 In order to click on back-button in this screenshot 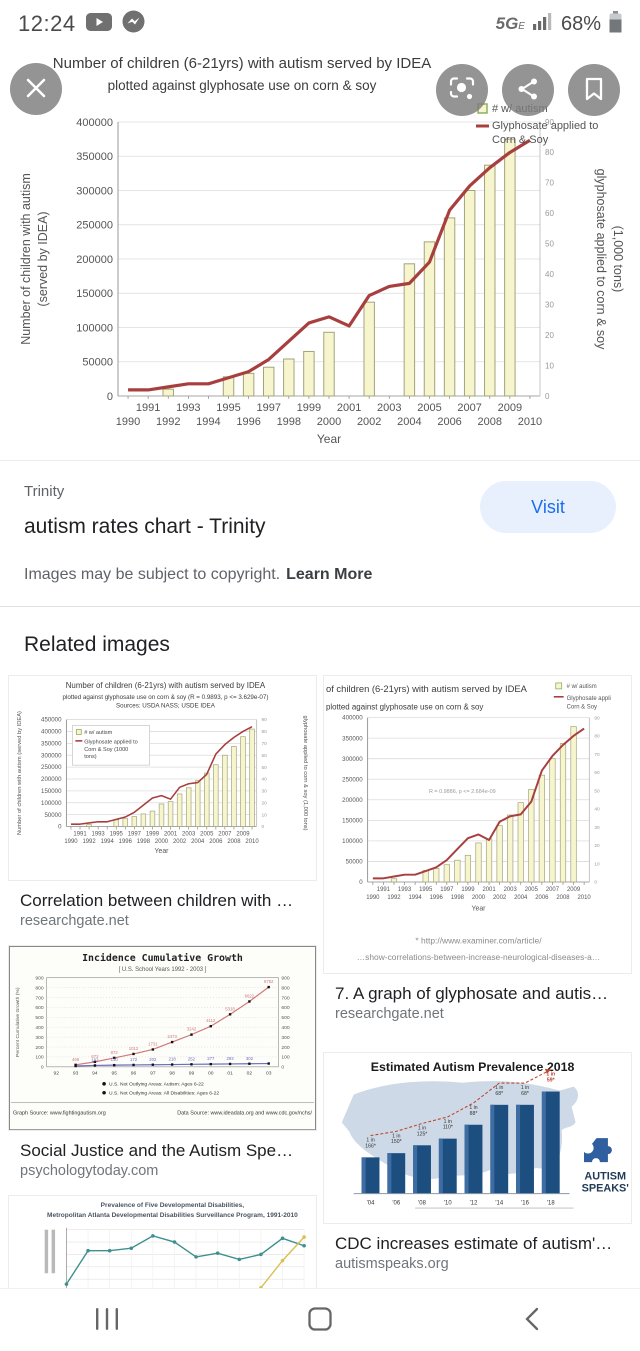, I will do `click(533, 1320)`.